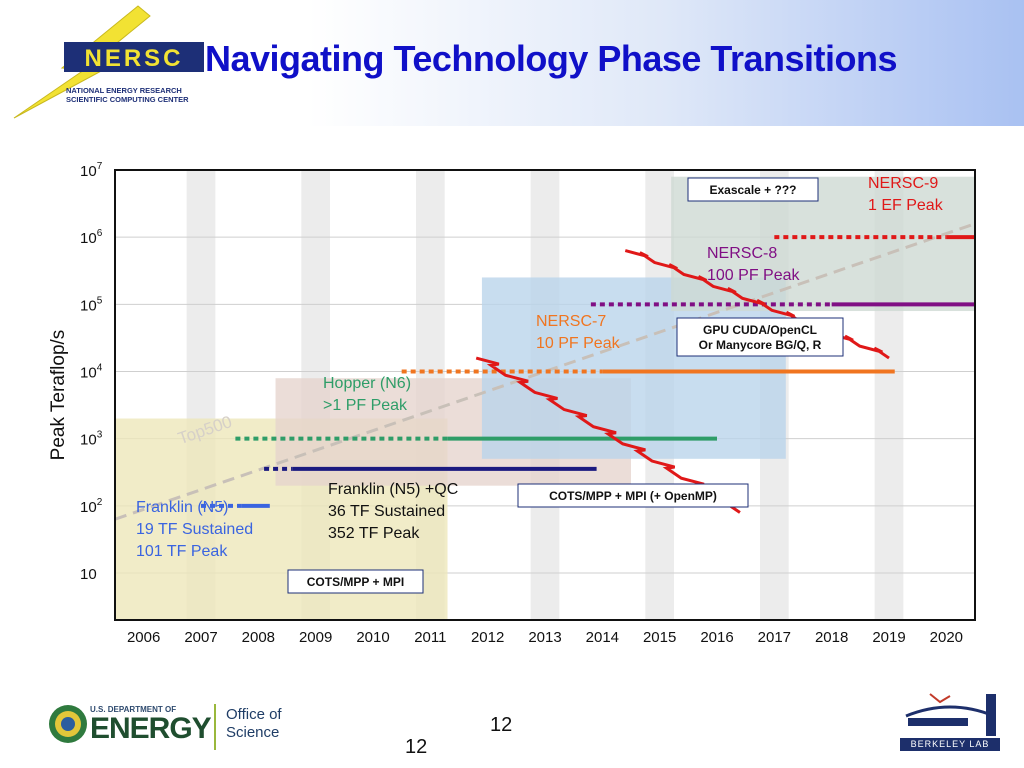 This screenshot has height=768, width=1024. I want to click on y-tick-label: 10³, so click(91, 439).